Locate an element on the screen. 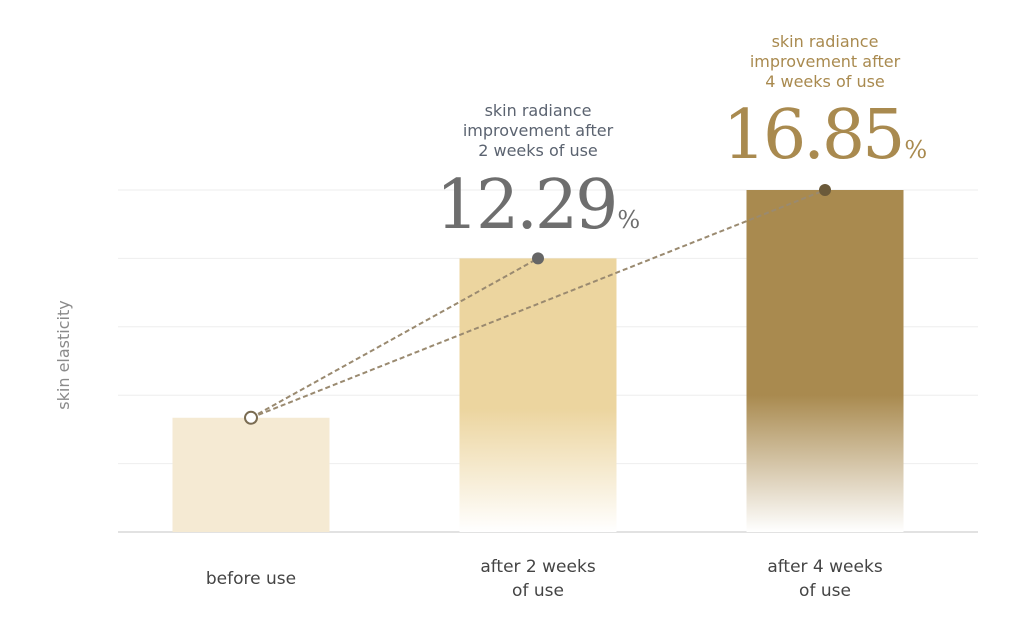  annotation-value: 12.29% is located at coordinates (538, 205).